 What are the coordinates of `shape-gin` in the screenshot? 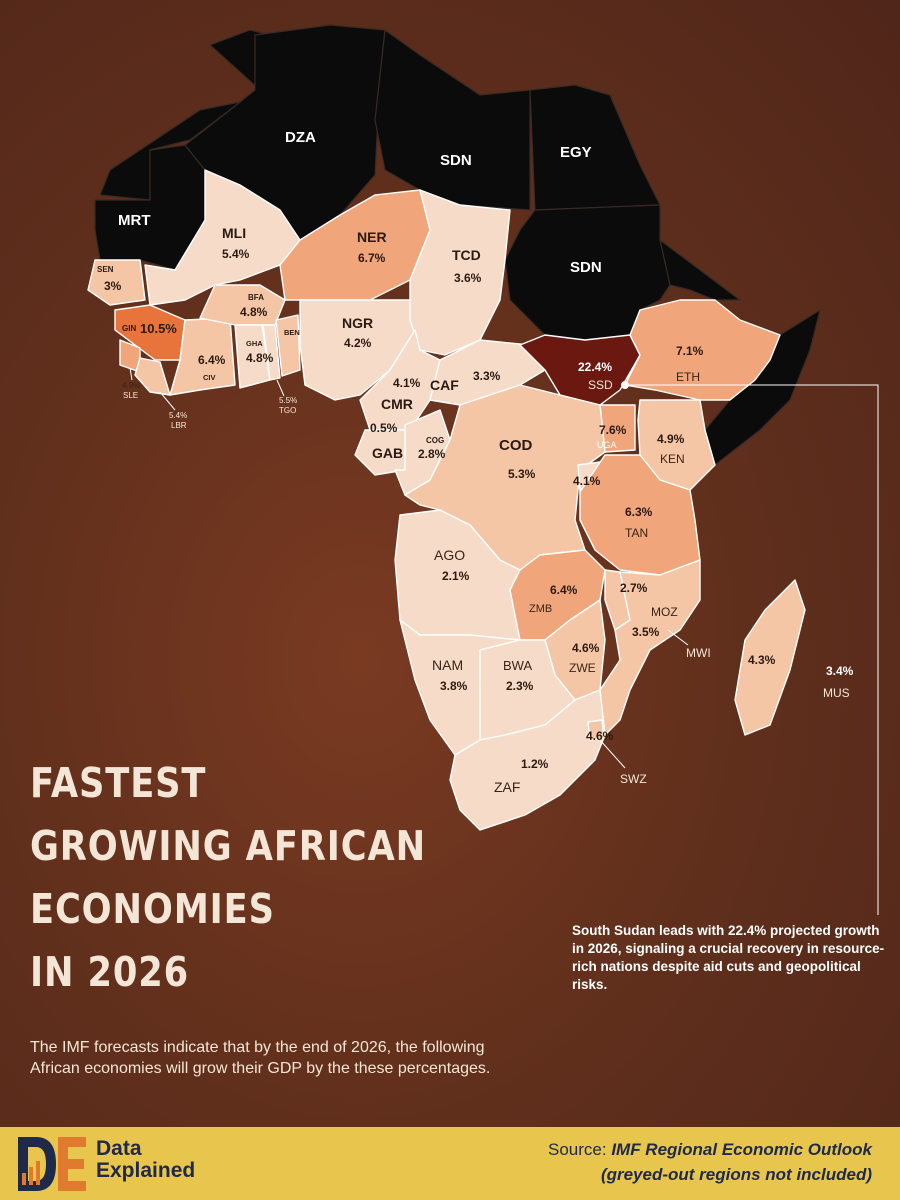 It's located at (150, 332).